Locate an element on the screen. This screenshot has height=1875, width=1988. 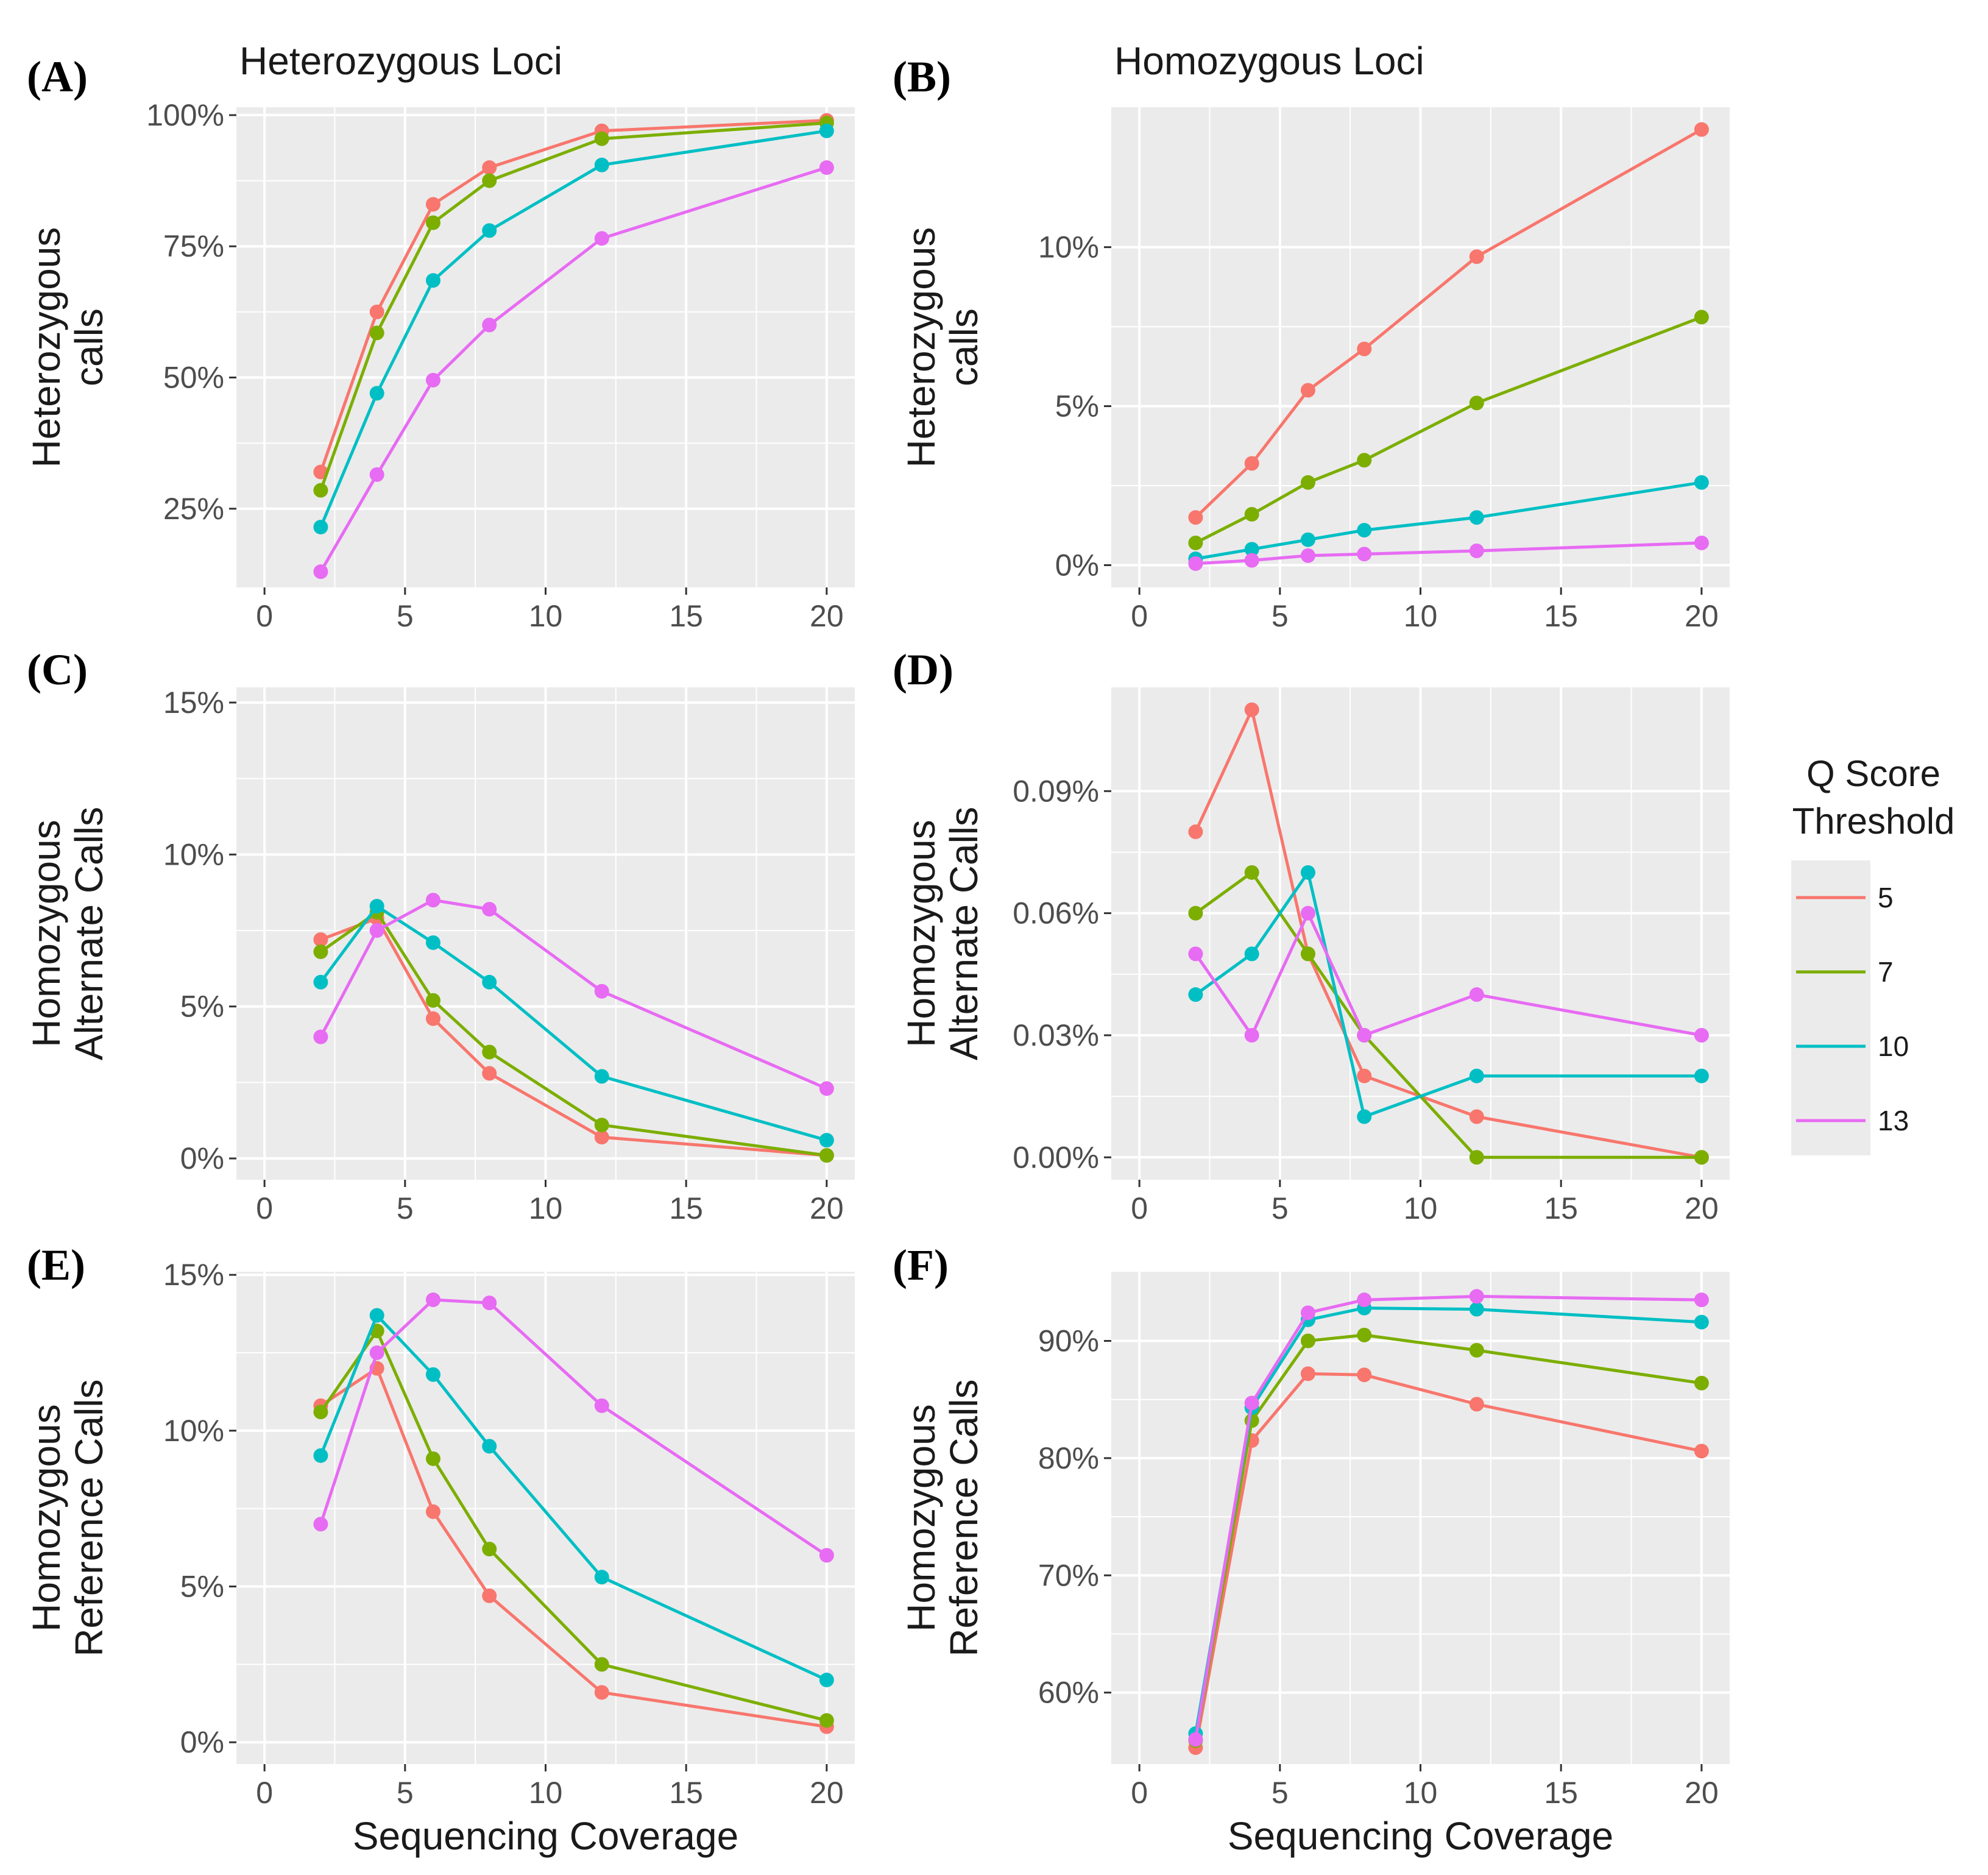
axes: 0 5 10 15 20 0% 5% 10% 15% is located at coordinates (503, 1534).